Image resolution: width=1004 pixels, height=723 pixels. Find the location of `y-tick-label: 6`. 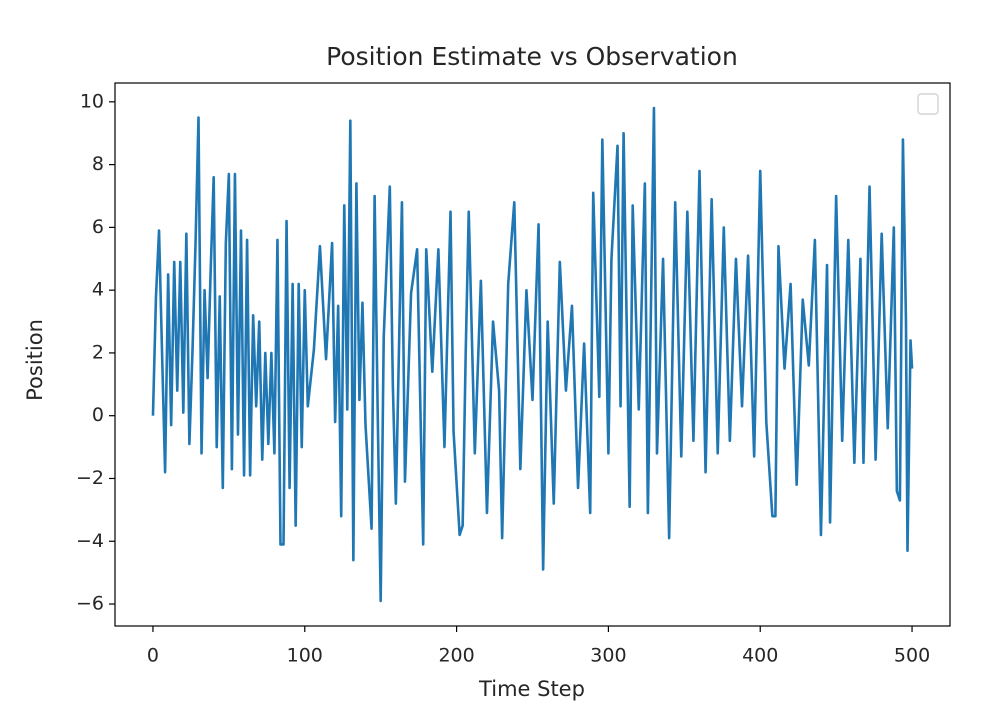

y-tick-label: 6 is located at coordinates (98, 227).